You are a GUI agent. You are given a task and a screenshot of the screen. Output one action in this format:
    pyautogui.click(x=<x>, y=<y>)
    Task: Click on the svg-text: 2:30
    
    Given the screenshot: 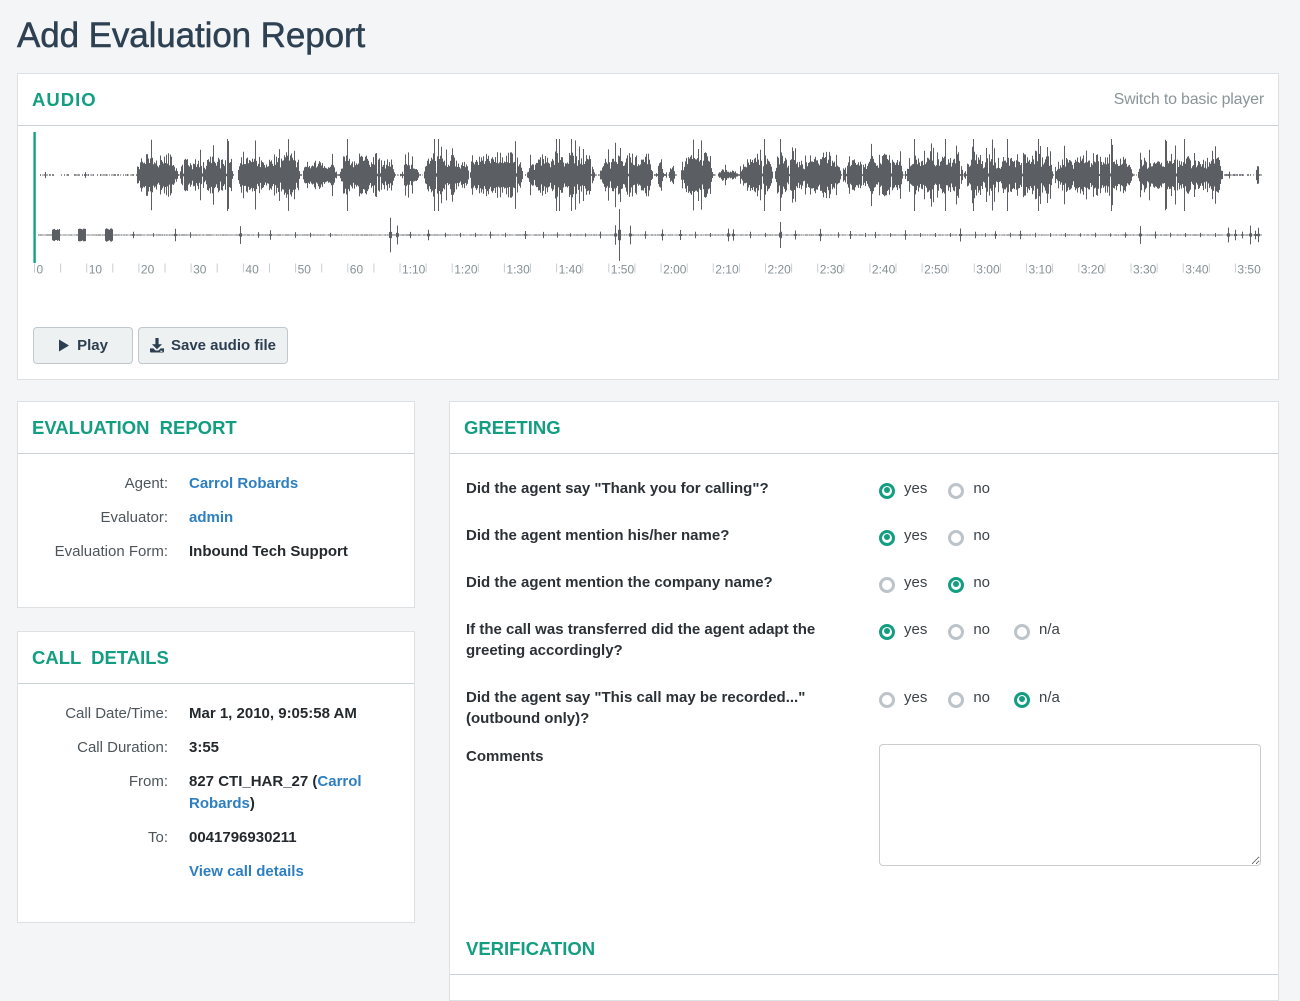 What is the action you would take?
    pyautogui.click(x=832, y=270)
    